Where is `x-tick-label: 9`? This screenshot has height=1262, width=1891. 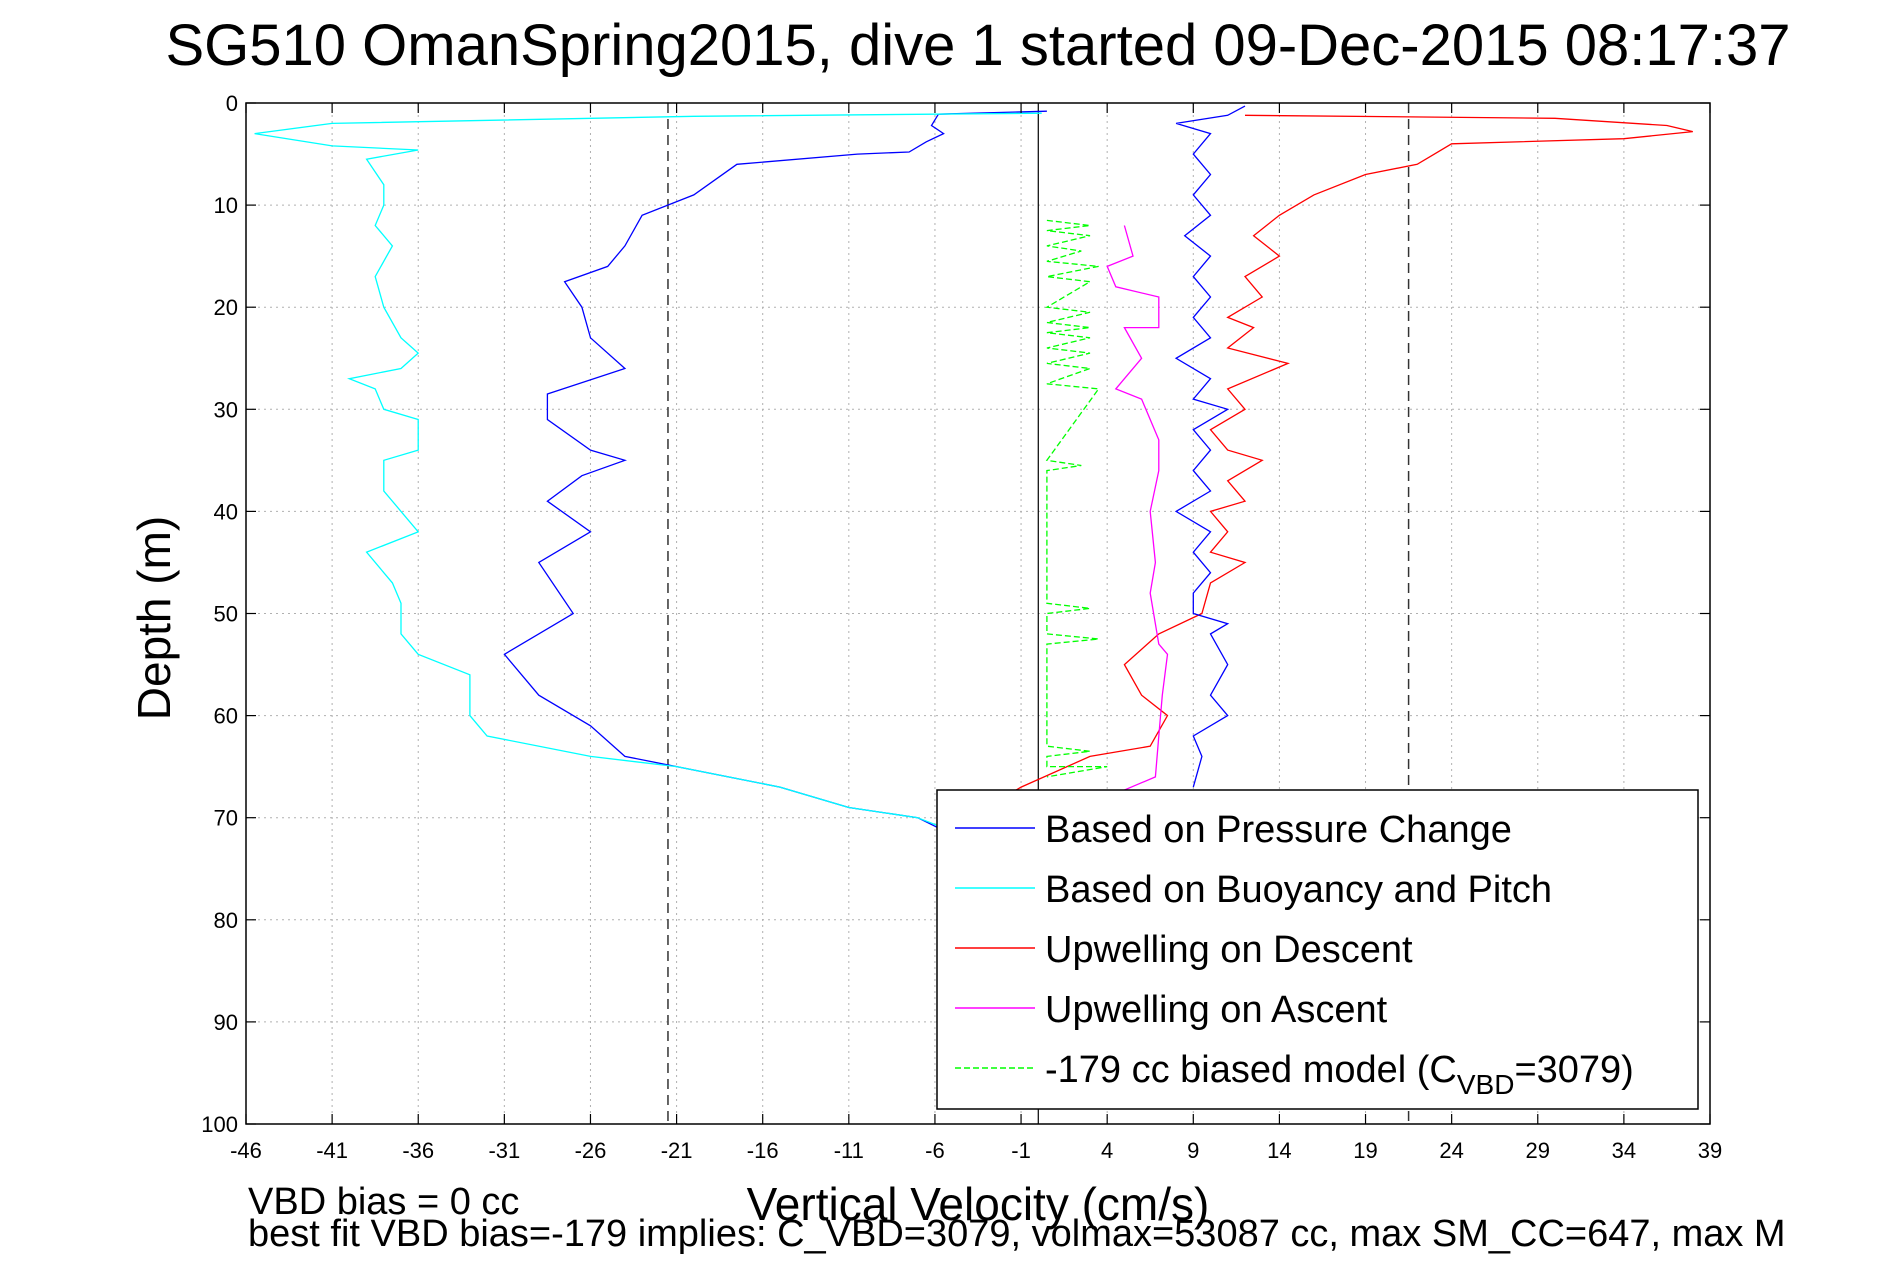
x-tick-label: 9 is located at coordinates (1193, 1150).